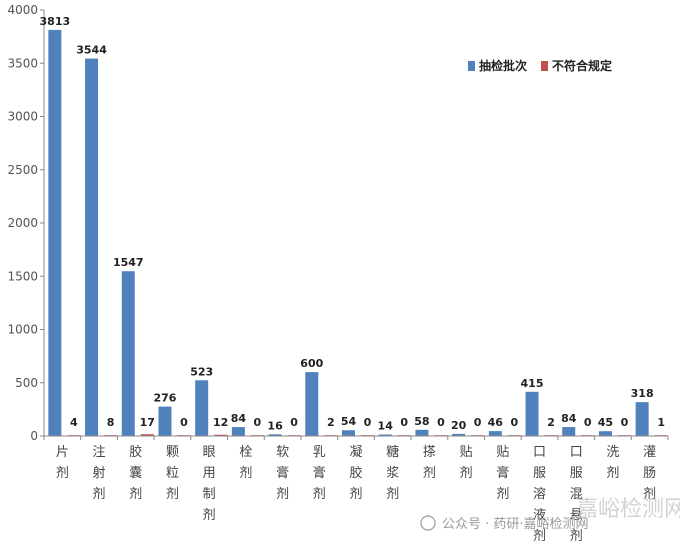  Describe the element at coordinates (111, 422) in the screenshot. I see `data-label-nonconforming: 8` at that location.